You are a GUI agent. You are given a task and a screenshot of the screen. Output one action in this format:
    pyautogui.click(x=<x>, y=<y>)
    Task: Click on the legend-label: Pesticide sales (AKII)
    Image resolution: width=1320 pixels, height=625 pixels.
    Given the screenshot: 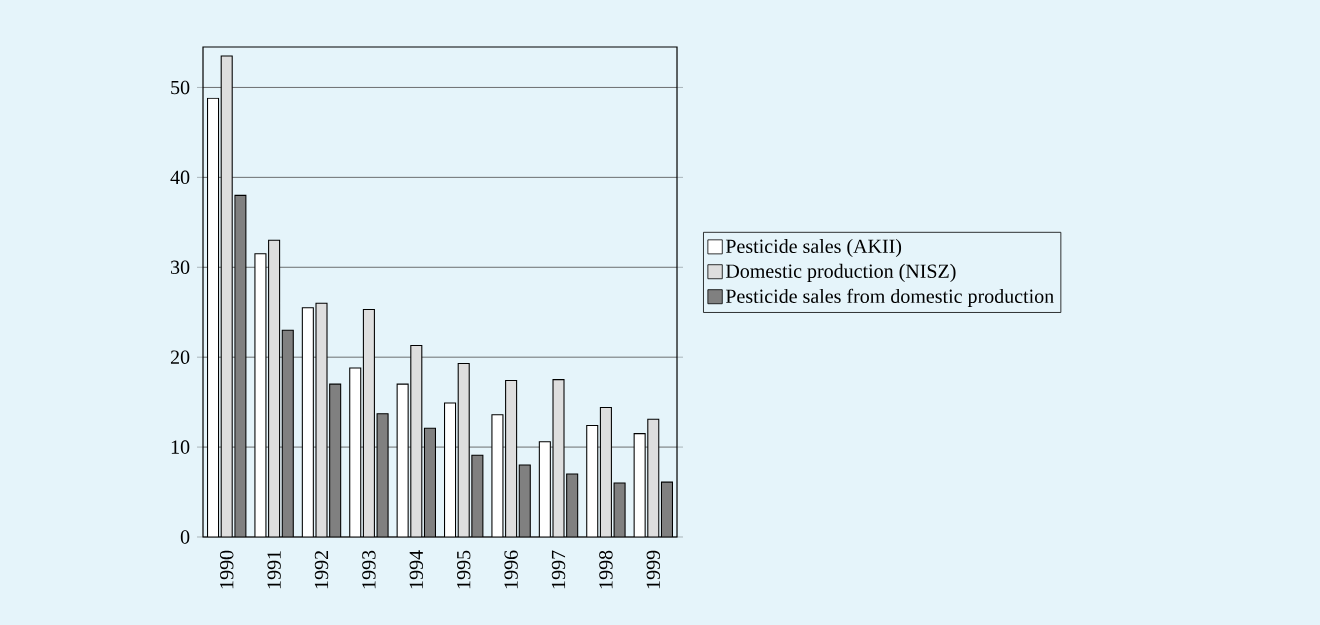 What is the action you would take?
    pyautogui.click(x=813, y=248)
    